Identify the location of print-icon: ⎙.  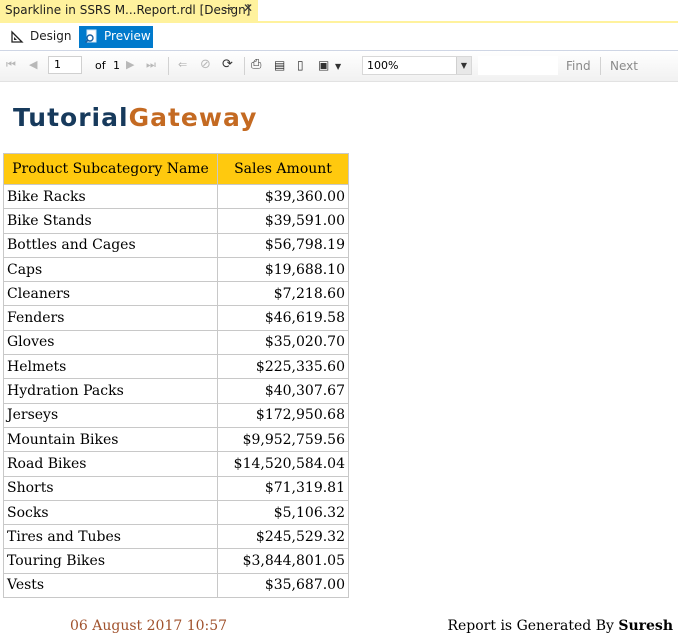
(256, 64).